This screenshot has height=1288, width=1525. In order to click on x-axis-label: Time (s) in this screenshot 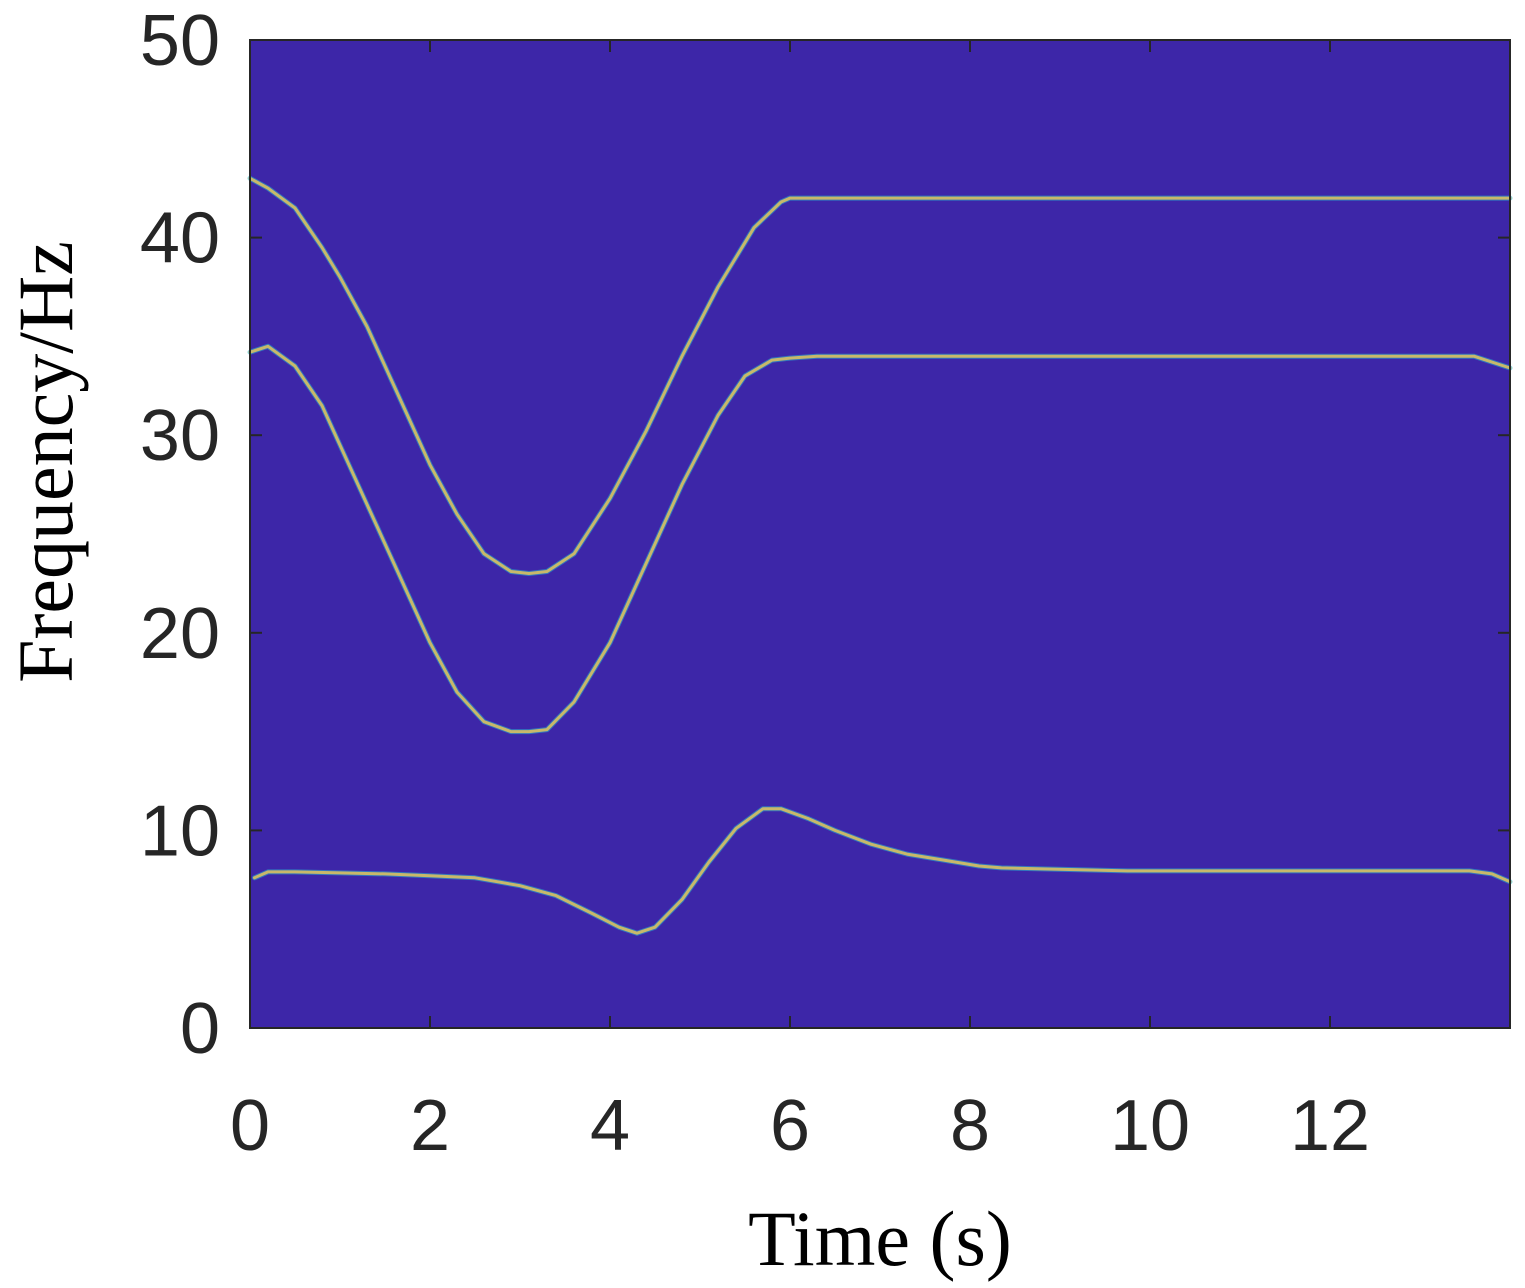, I will do `click(880, 1238)`.